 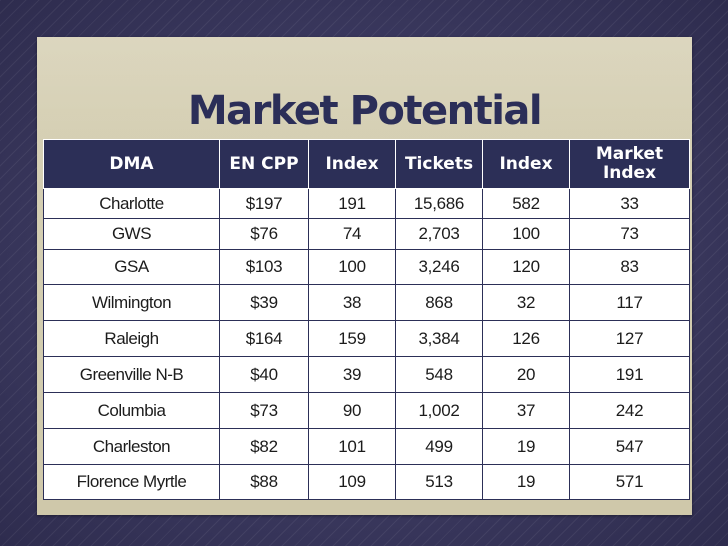 I want to click on header-index-2: Index, so click(x=526, y=164).